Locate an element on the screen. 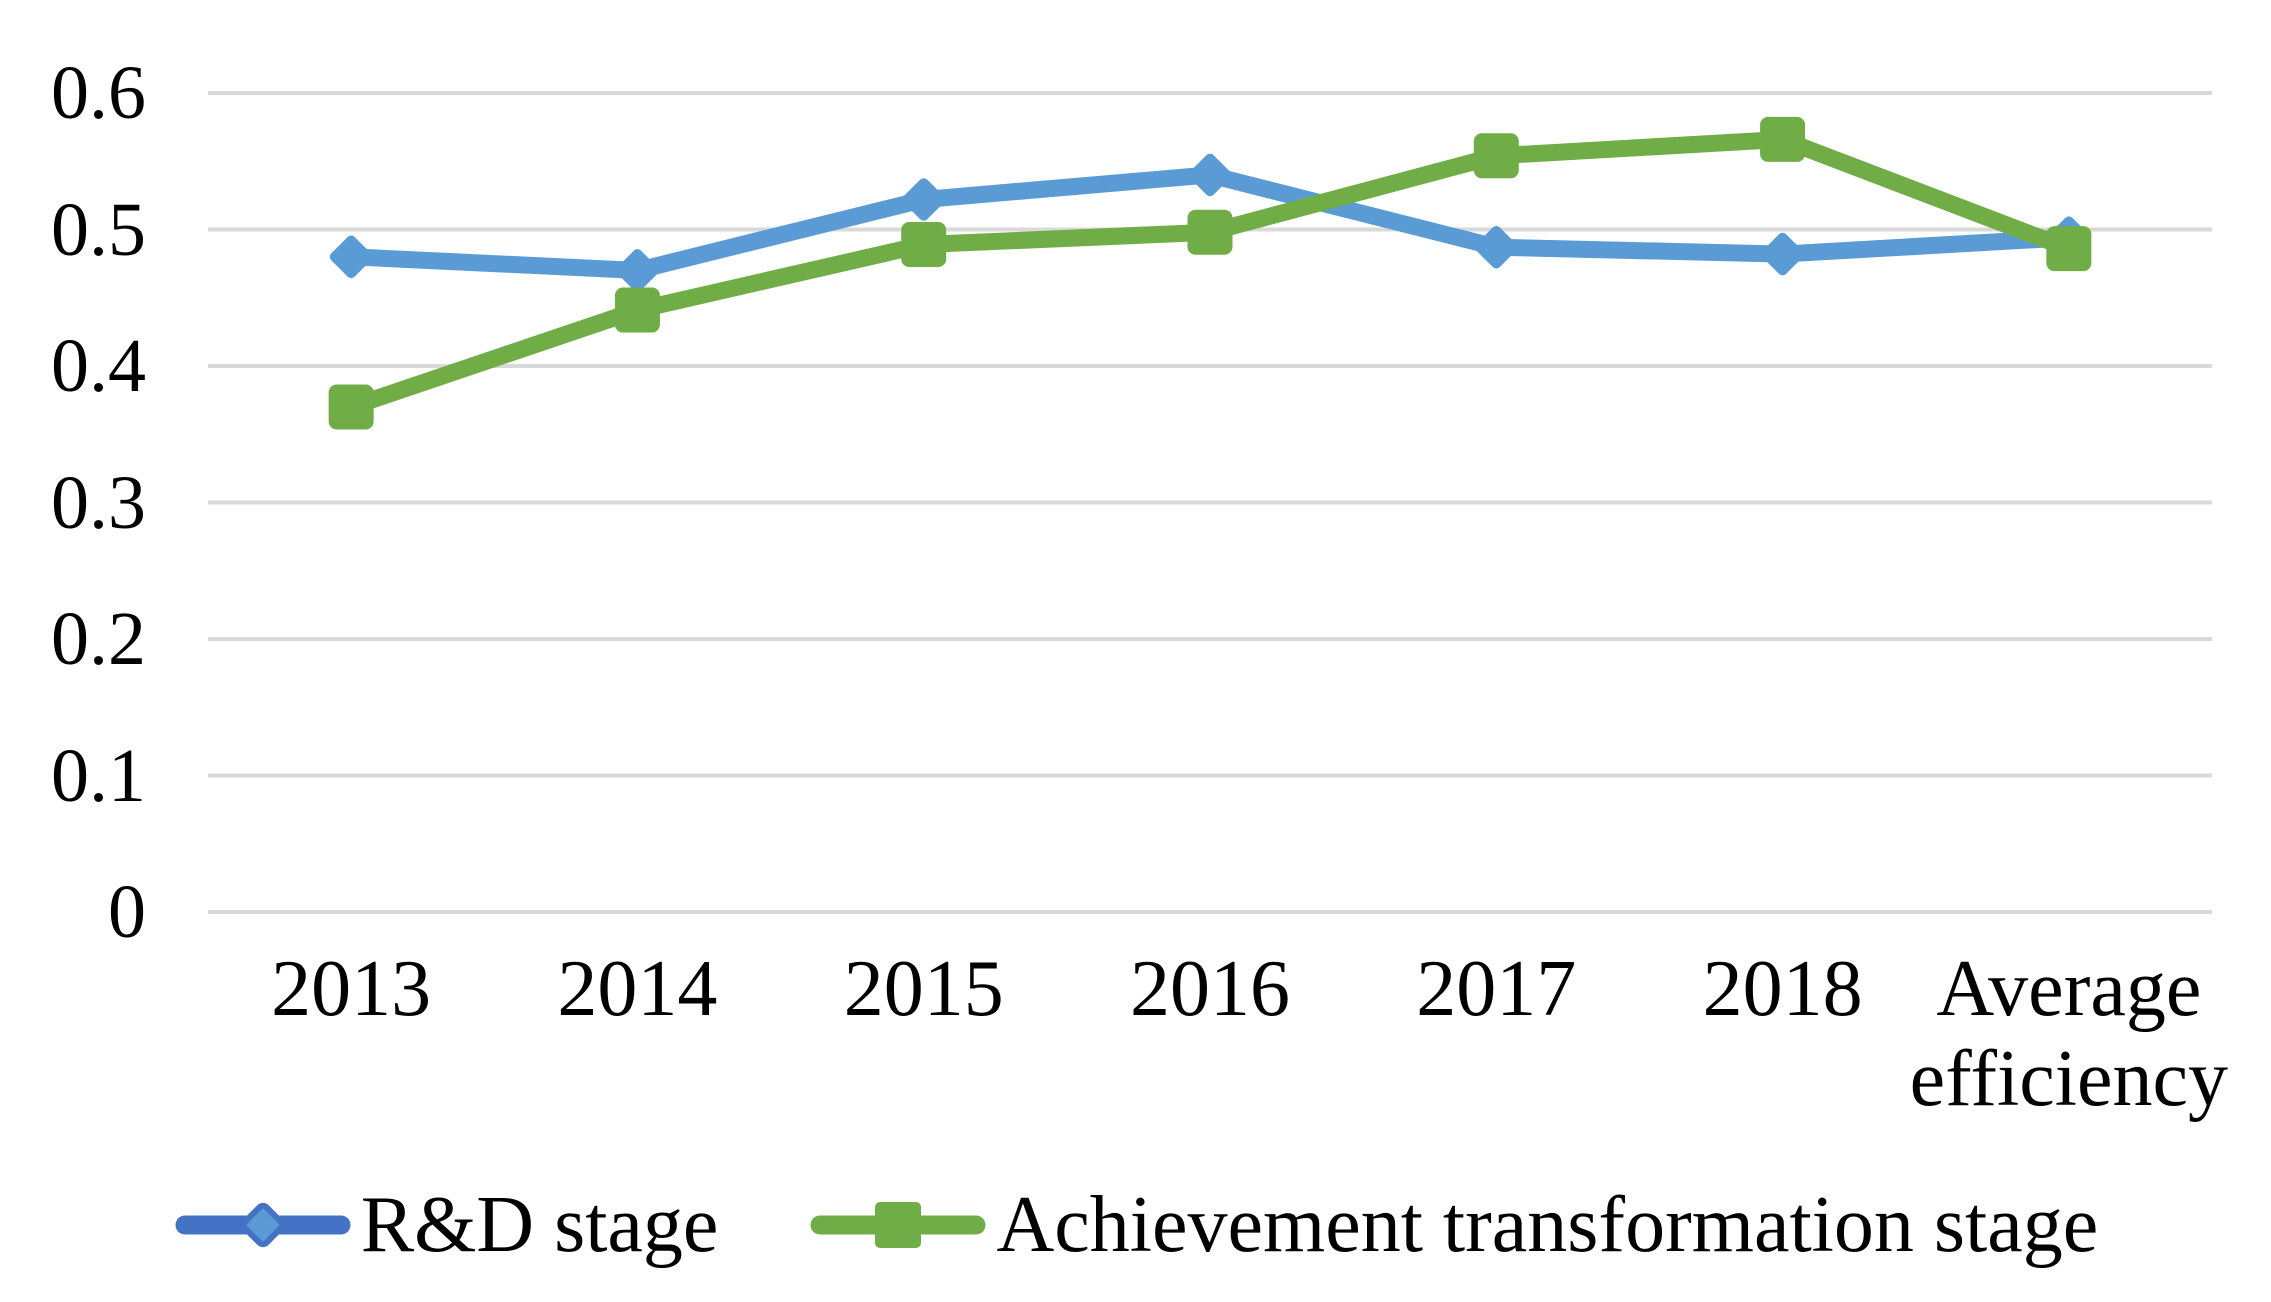 The image size is (2271, 1302). legend-line-diamond-icon is located at coordinates (263, 1225).